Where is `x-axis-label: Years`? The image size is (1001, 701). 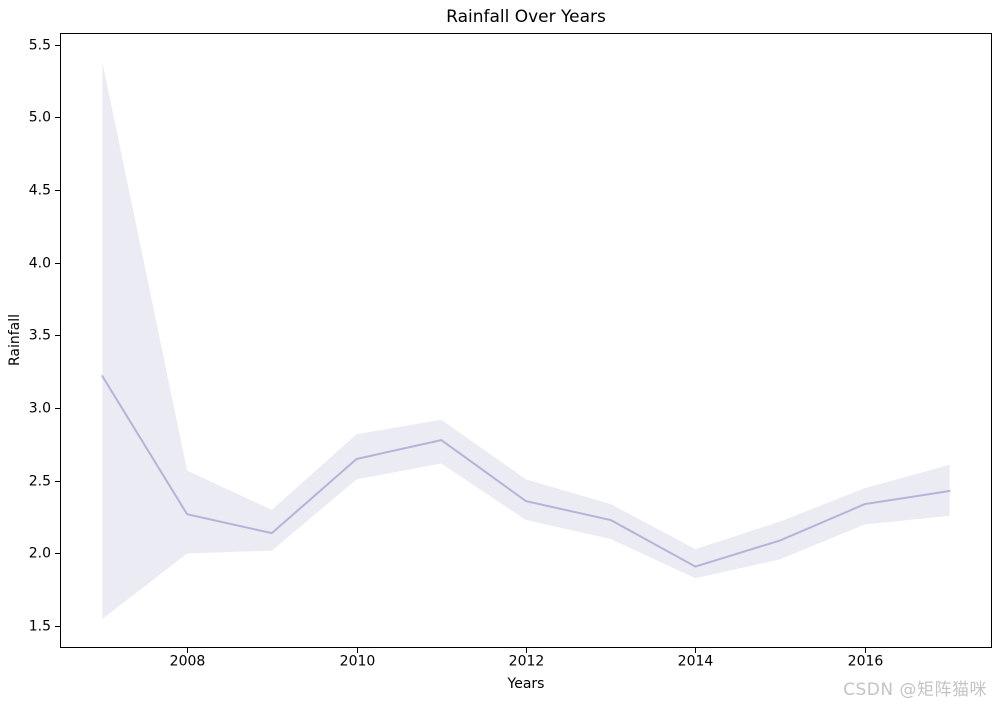 x-axis-label: Years is located at coordinates (526, 684).